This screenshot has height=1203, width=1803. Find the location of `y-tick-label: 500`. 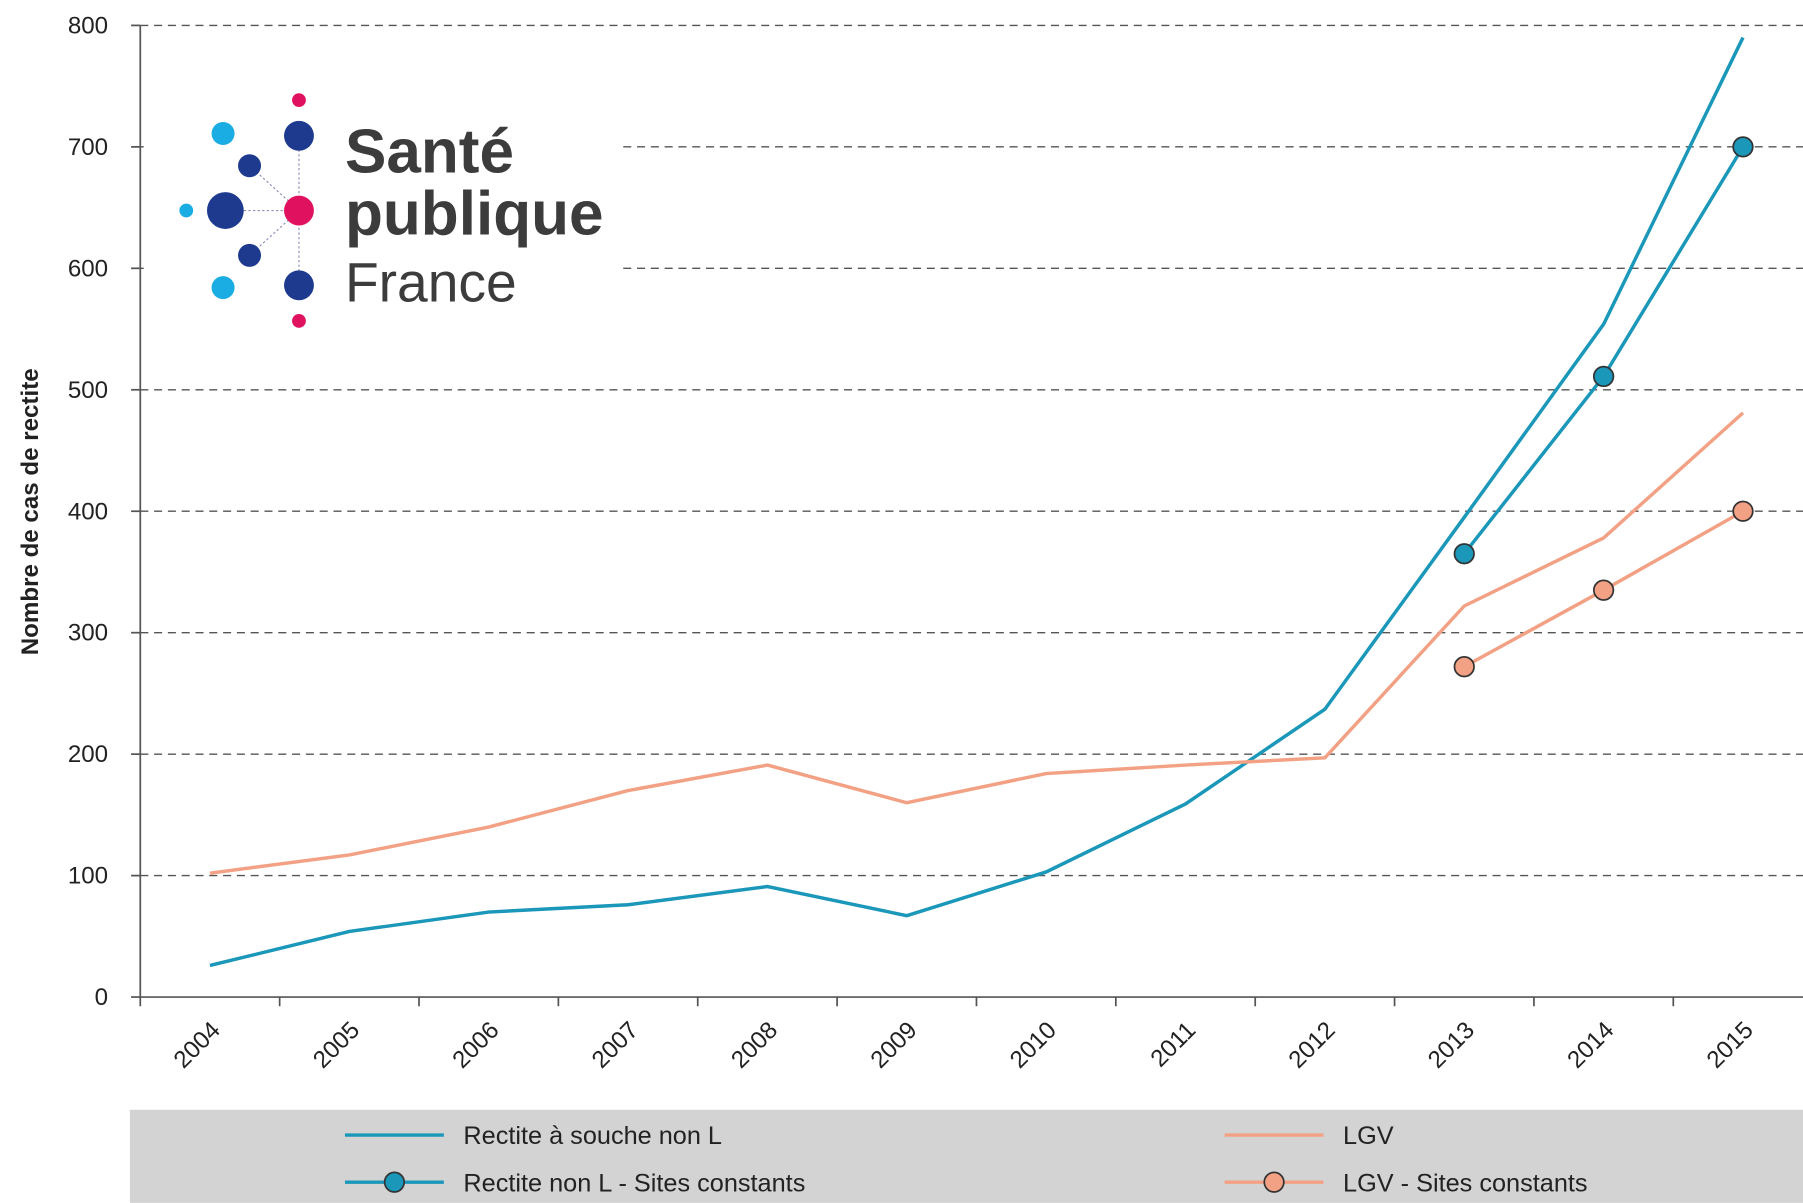

y-tick-label: 500 is located at coordinates (88, 390).